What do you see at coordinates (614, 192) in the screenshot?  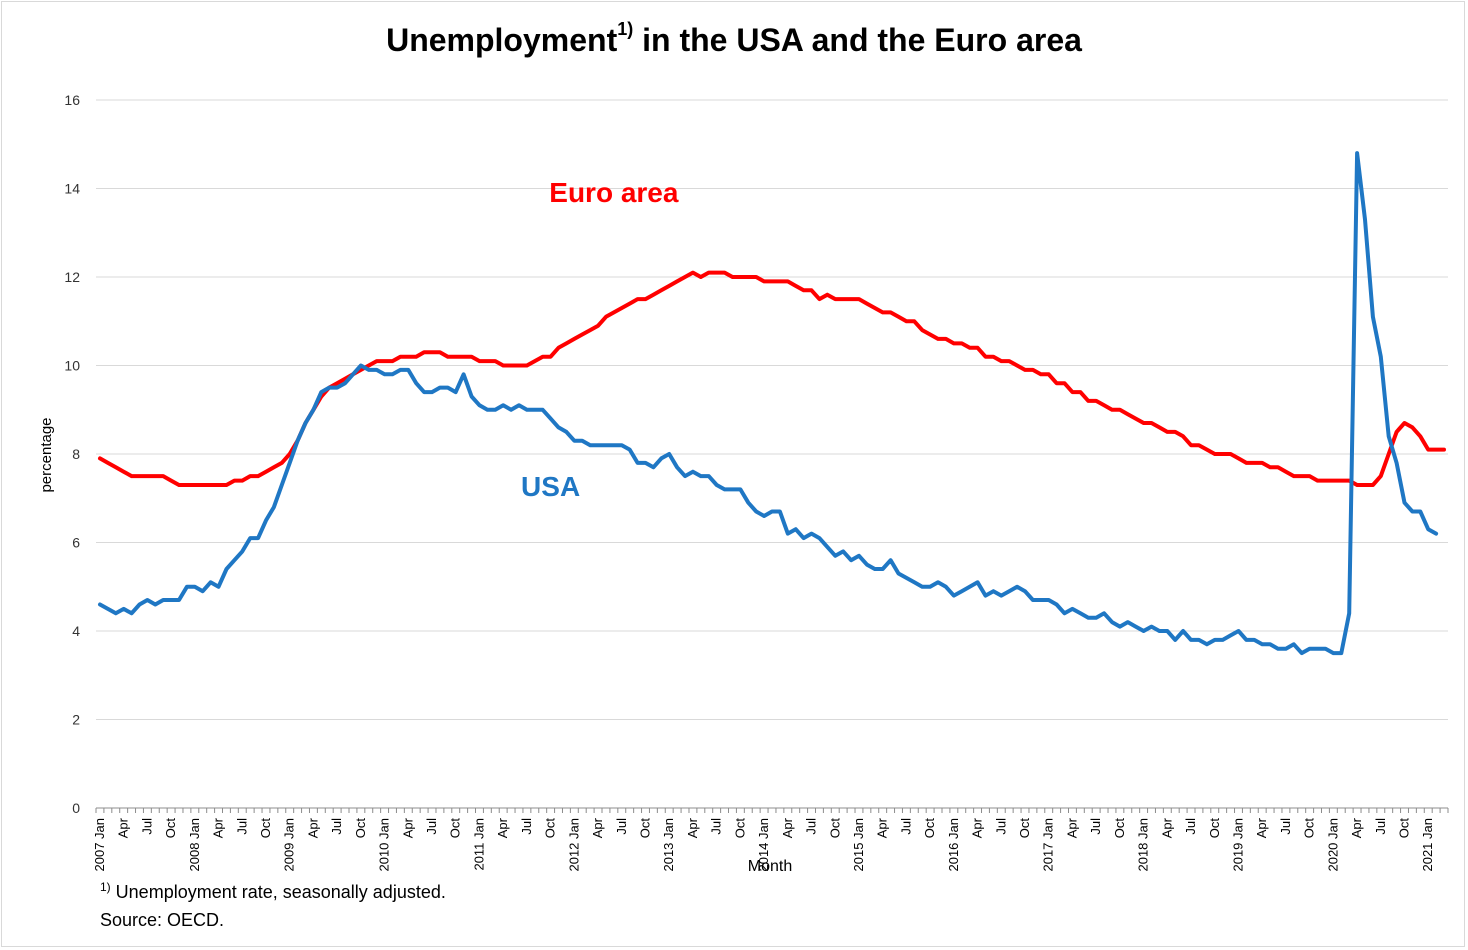 I see `series-label-euro-area: Euro area` at bounding box center [614, 192].